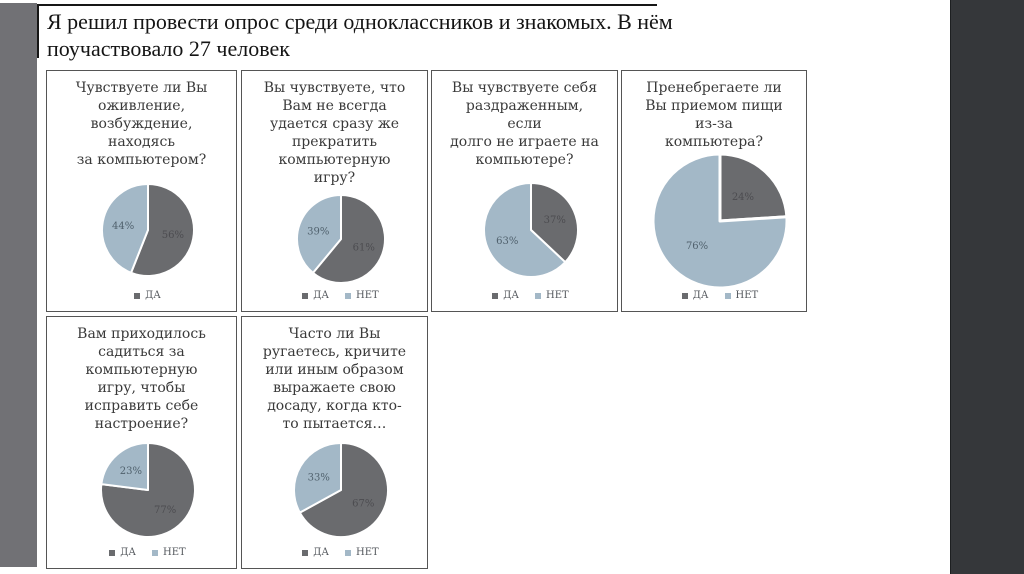  I want to click on pie-slice-label: 39%, so click(318, 231).